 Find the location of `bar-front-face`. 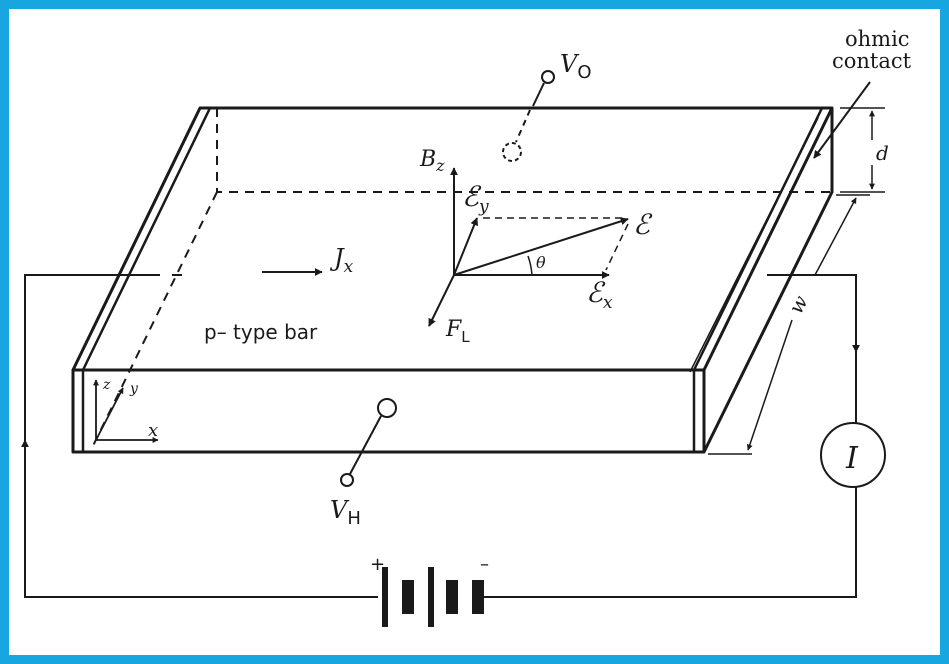

bar-front-face is located at coordinates (388, 411).